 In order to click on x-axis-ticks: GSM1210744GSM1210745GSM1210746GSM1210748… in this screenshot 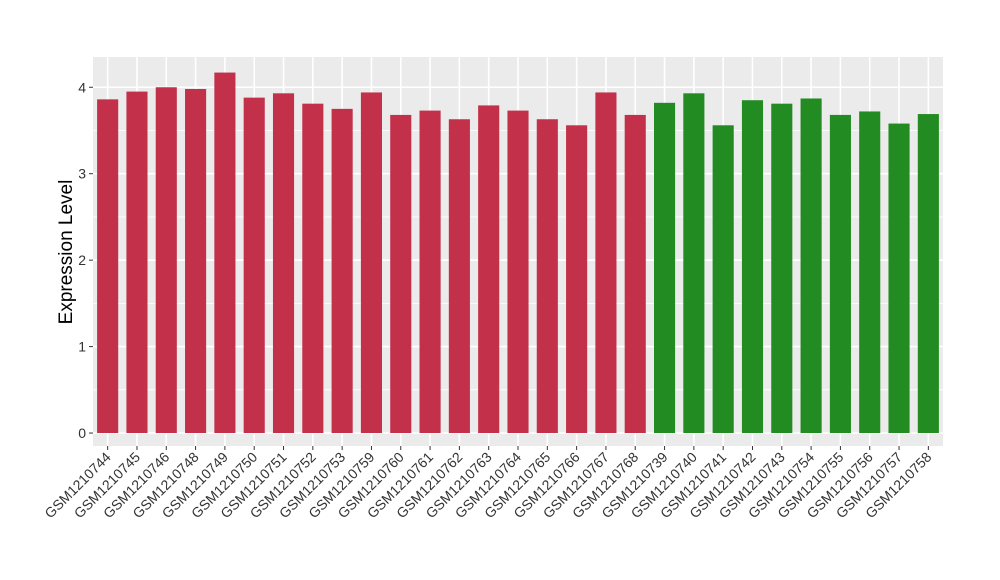, I will do `click(488, 483)`.